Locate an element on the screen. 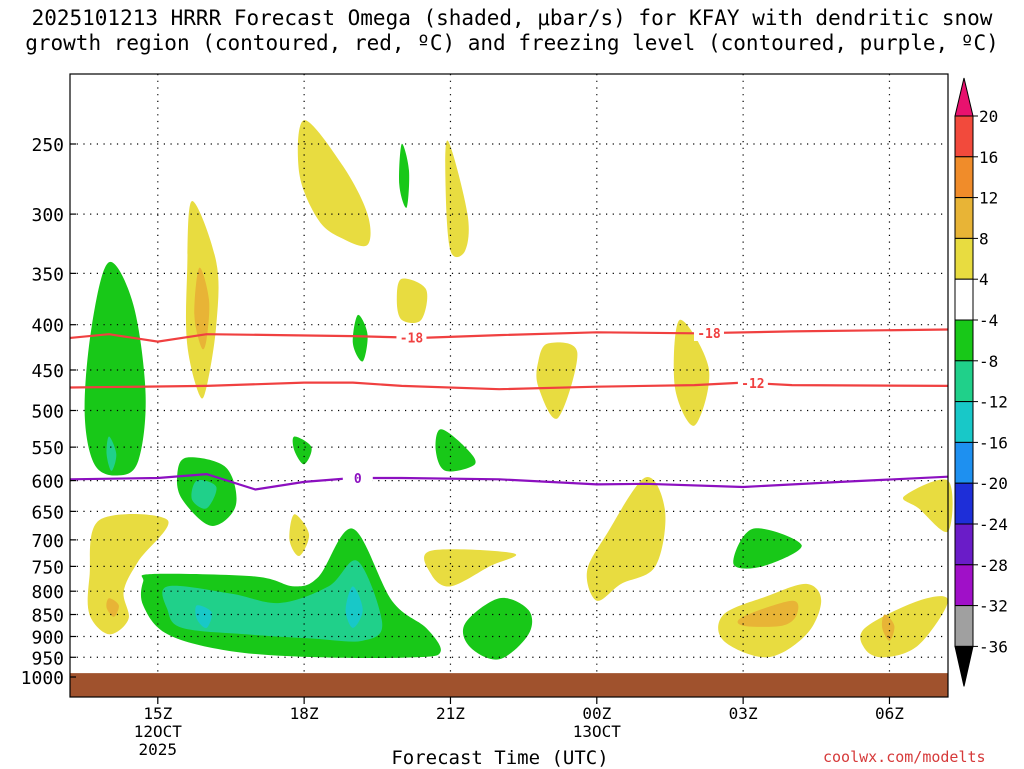 This screenshot has width=1024, height=769. colorbar-label--20: -20 is located at coordinates (993, 483).